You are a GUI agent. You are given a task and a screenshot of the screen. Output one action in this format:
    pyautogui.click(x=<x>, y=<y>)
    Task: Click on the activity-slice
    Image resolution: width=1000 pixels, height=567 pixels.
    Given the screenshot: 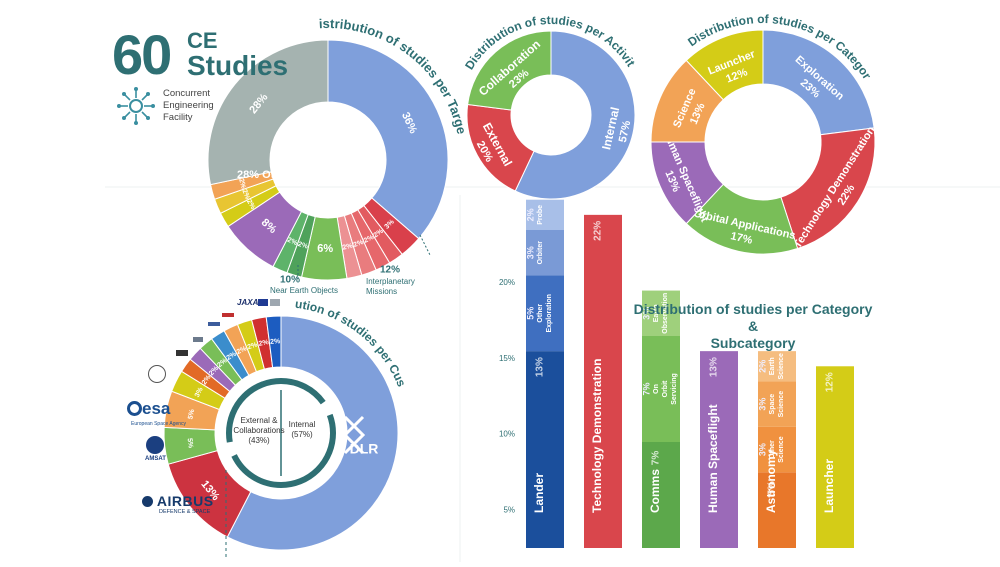 What is the action you would take?
    pyautogui.click(x=509, y=70)
    